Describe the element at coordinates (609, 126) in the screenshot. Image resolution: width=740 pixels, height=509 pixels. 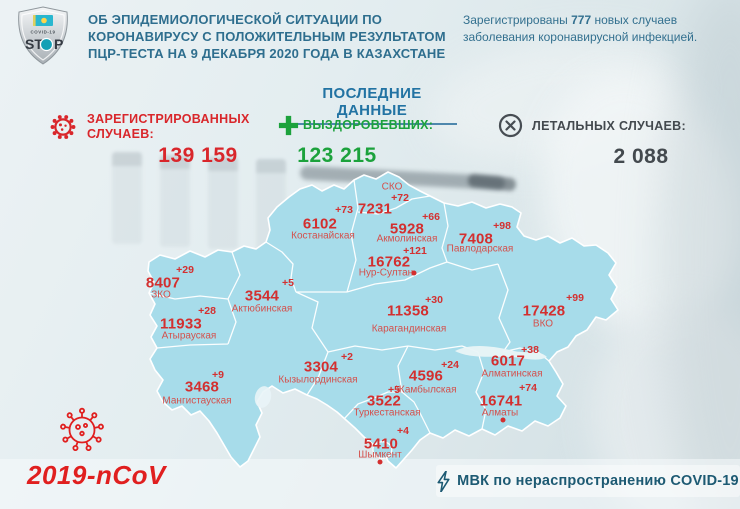
I see `lethal-label: ЛЕТАЛЬНЫХ СЛУЧАЕВ:` at that location.